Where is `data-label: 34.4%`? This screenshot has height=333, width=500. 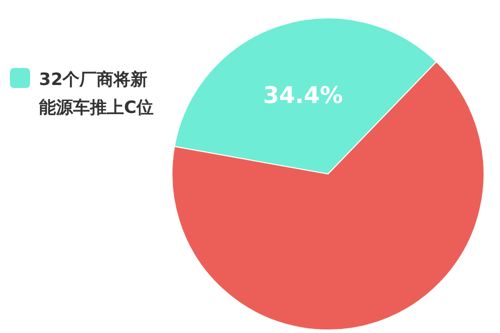 data-label: 34.4% is located at coordinates (303, 96).